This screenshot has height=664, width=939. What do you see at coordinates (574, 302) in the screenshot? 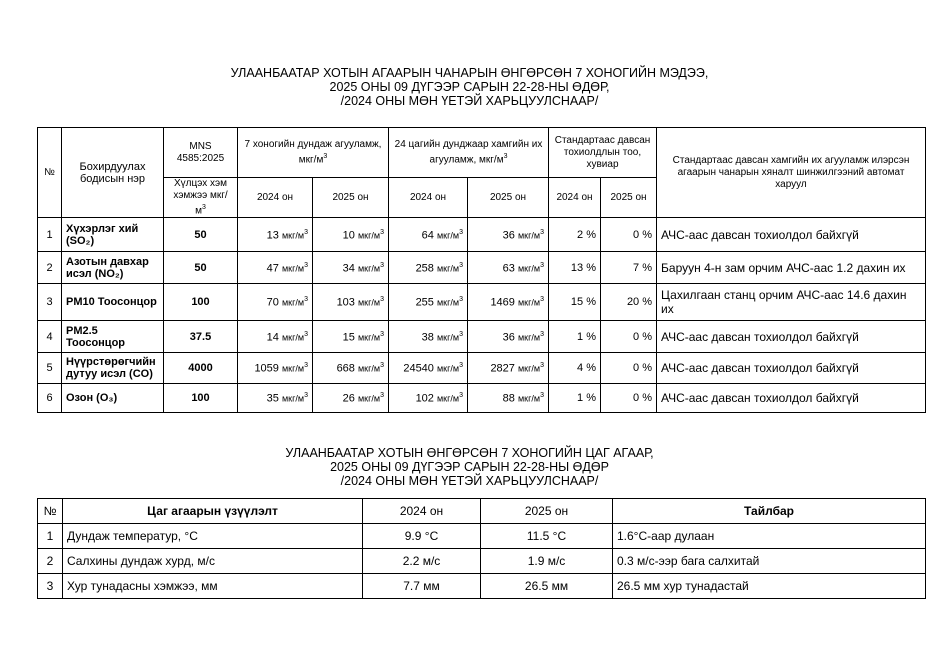
I see `exceedance-2024: 15 %` at bounding box center [574, 302].